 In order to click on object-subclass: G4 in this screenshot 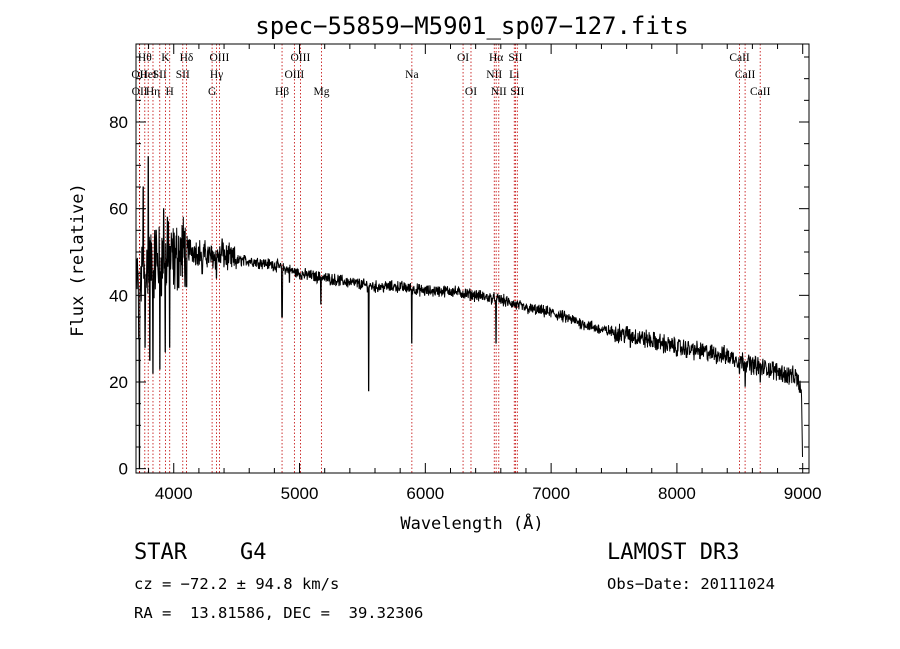, I will do `click(253, 552)`.